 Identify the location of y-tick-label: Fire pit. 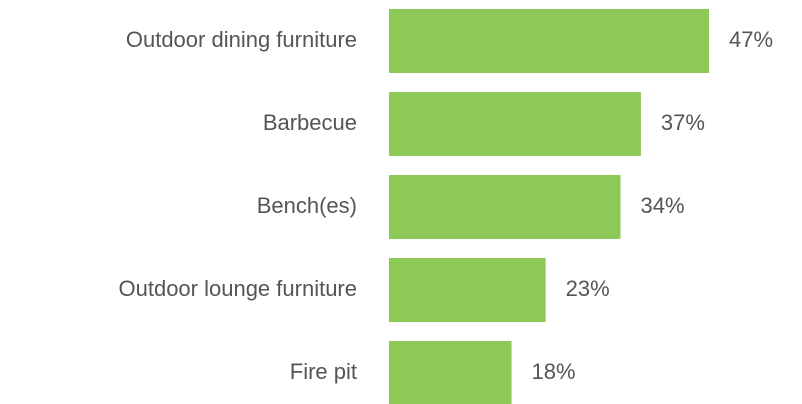
(323, 371).